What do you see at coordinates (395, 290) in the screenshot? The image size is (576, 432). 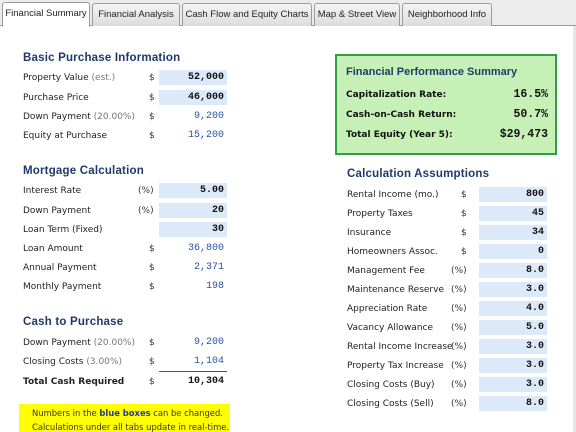 I see `assumption-label: Maintenance Reserve` at bounding box center [395, 290].